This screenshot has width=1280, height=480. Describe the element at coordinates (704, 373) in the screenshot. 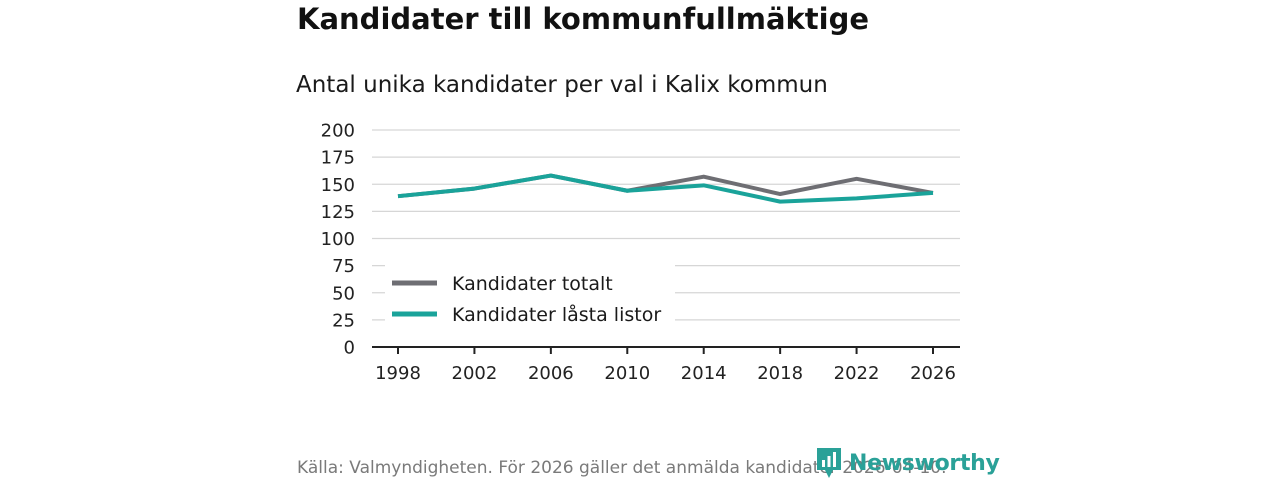

I see `x-tick-label: 2014` at that location.